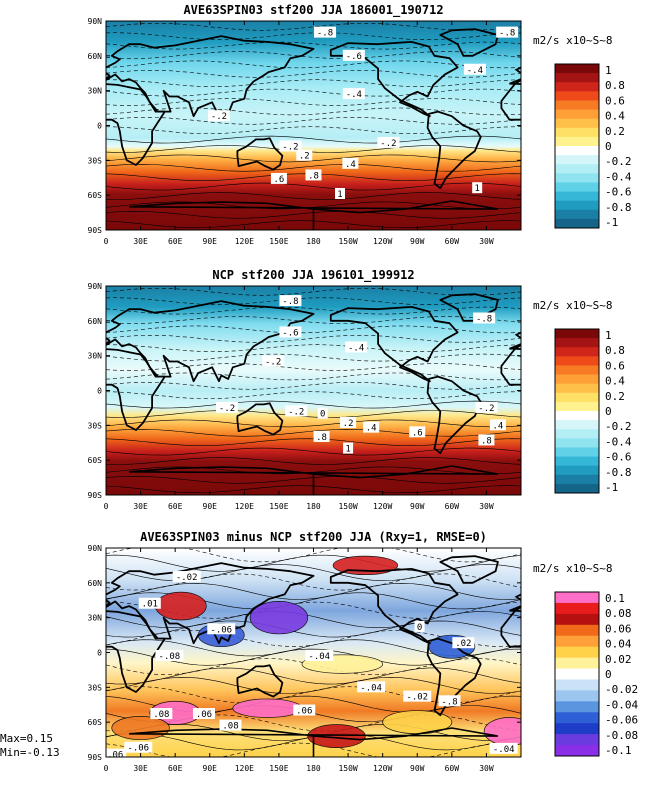 This screenshot has width=652, height=786. I want to click on colorbar-label: 0, so click(608, 146).